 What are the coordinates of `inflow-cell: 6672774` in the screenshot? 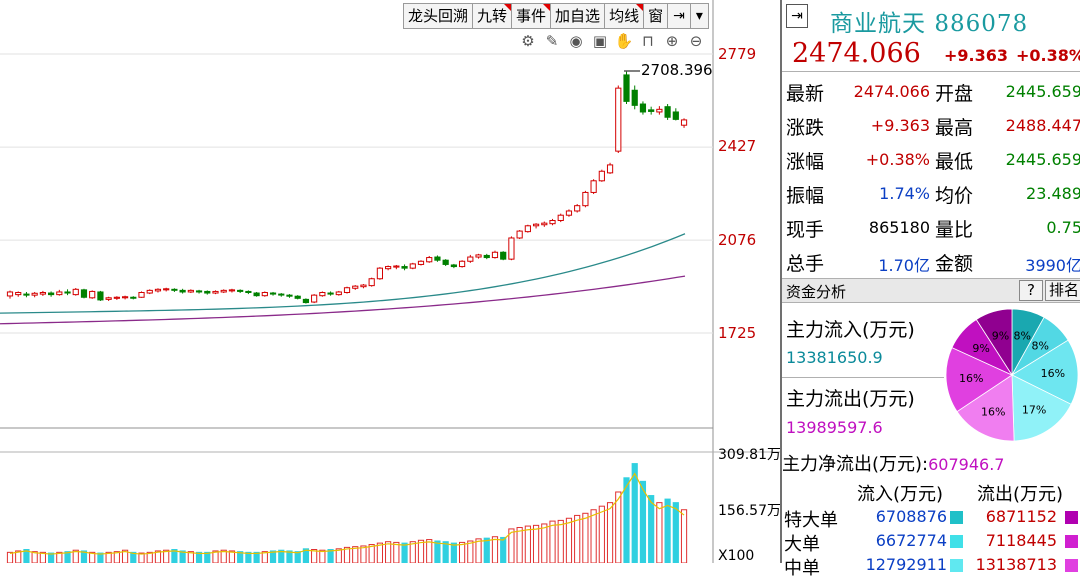 It's located at (911, 540).